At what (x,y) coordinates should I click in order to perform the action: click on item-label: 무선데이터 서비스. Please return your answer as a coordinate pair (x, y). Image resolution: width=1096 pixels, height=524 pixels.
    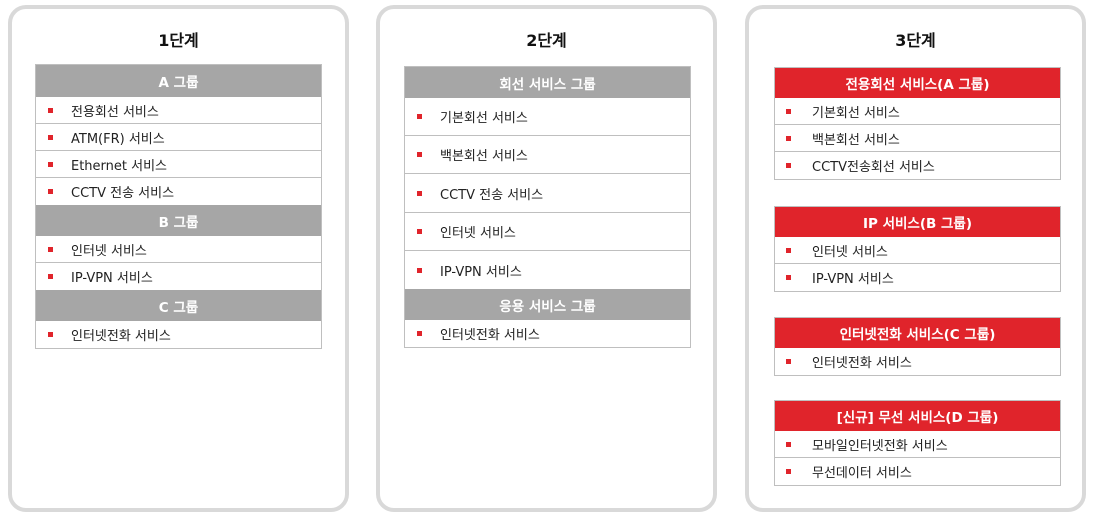
    Looking at the image, I should click on (862, 473).